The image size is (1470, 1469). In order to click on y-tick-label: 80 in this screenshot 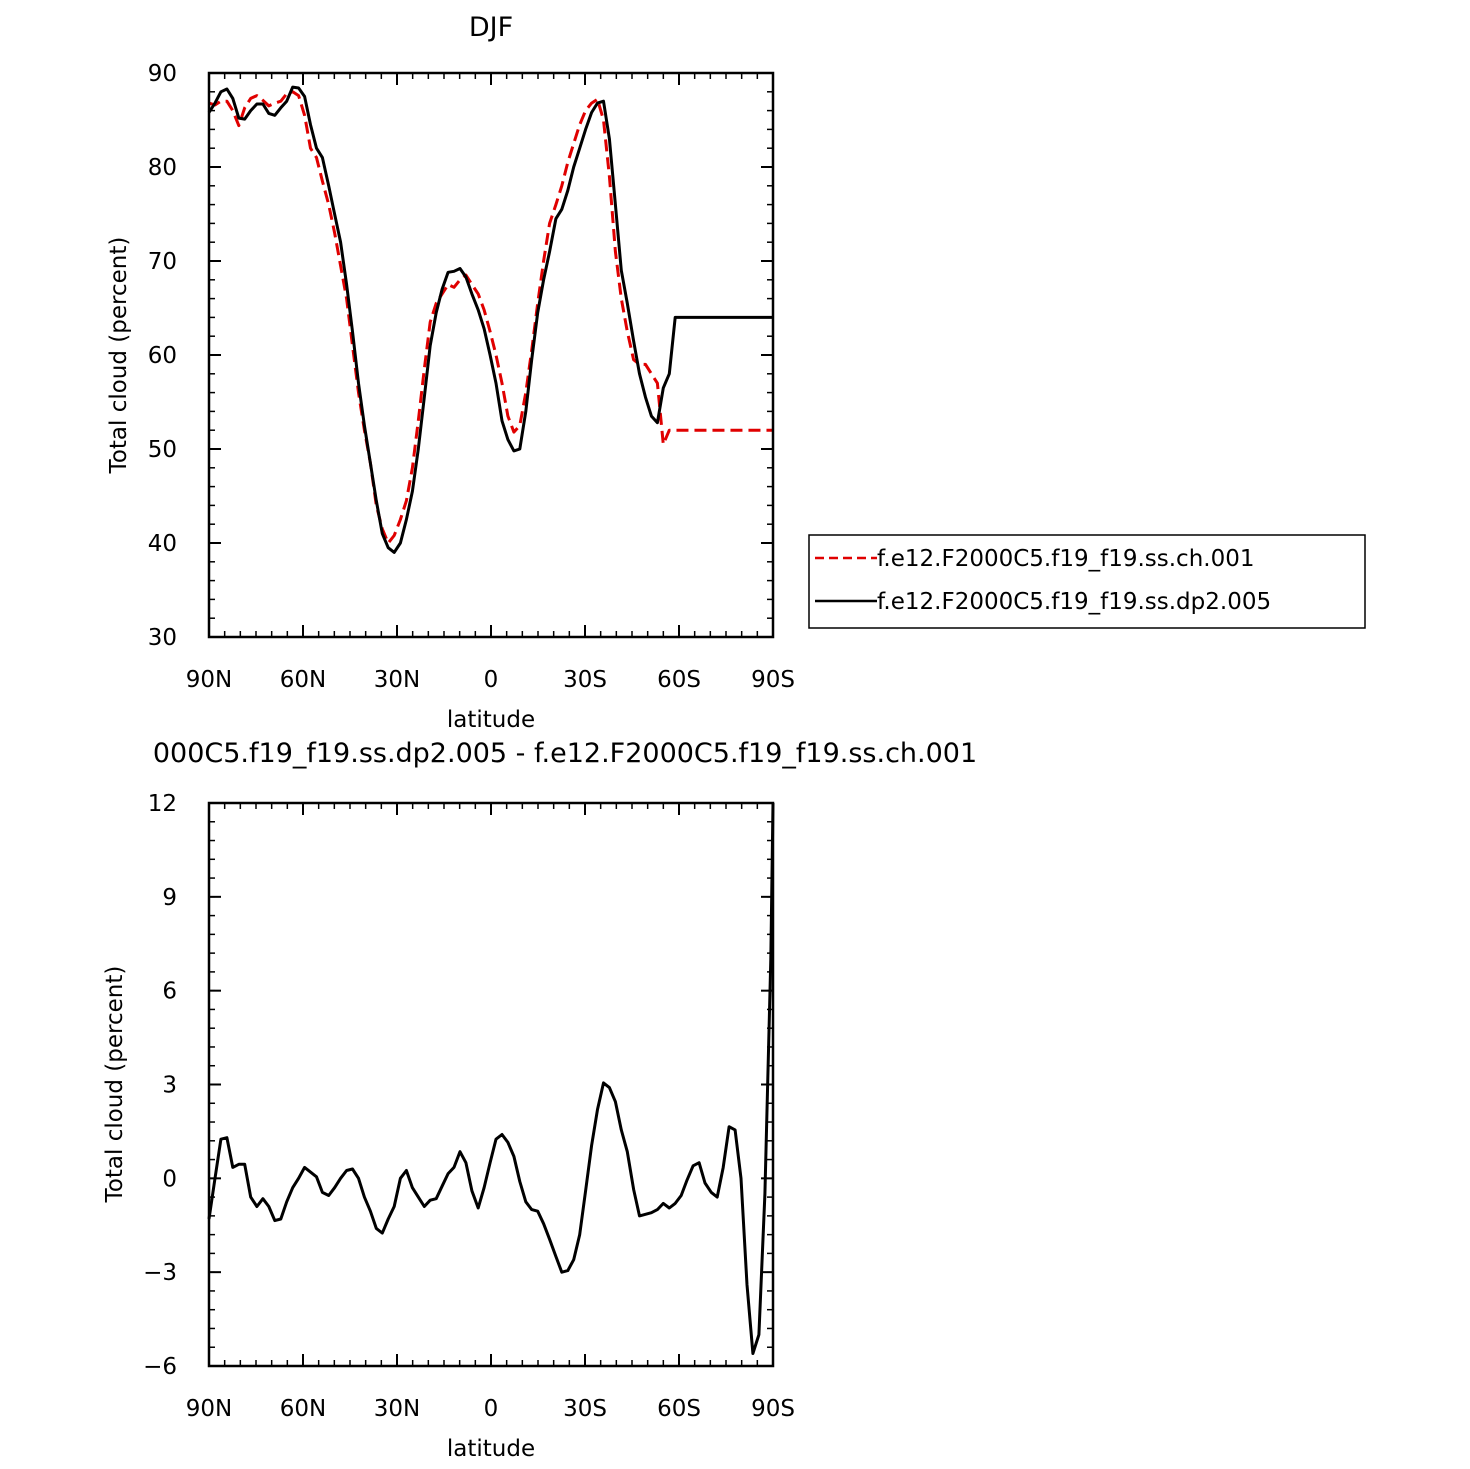, I will do `click(162, 168)`.